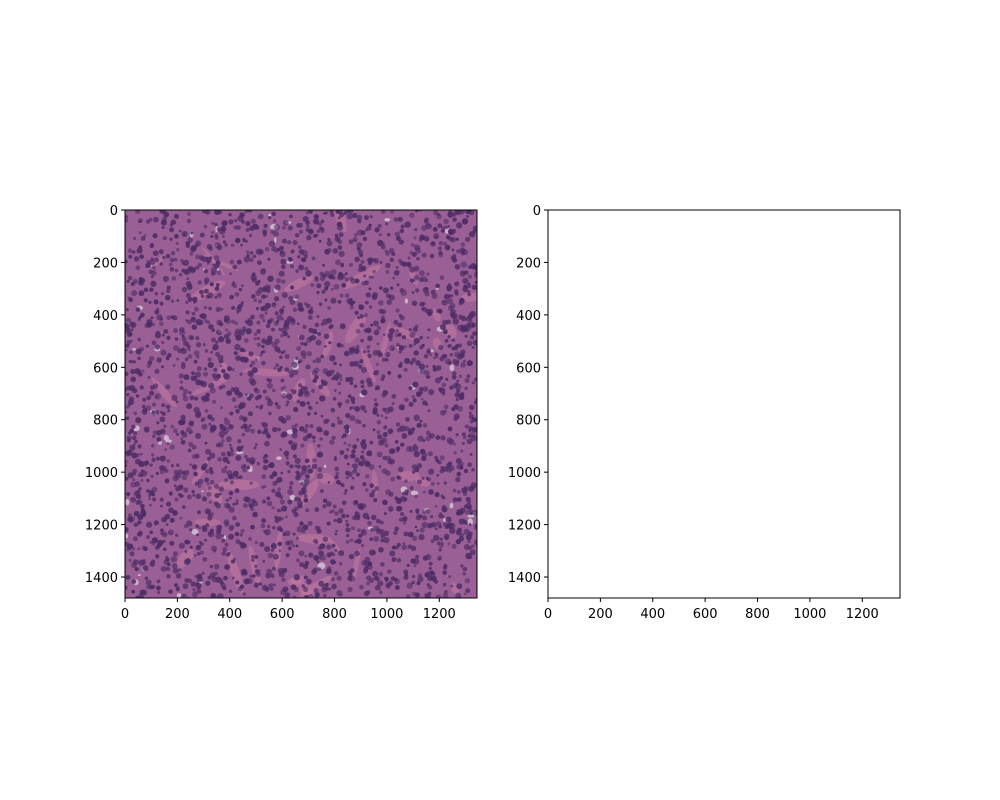 The image size is (1000, 800). I want to click on right-x-axis: 0 200 400 600 800 1000 1200, so click(711, 610).